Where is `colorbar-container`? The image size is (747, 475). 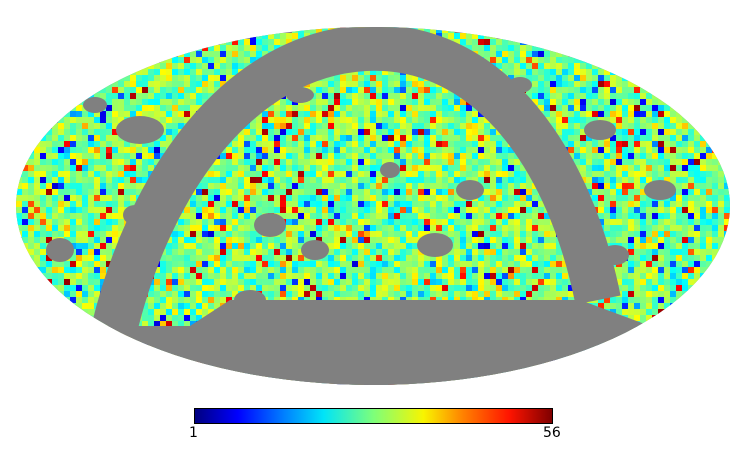 colorbar-container is located at coordinates (373, 416).